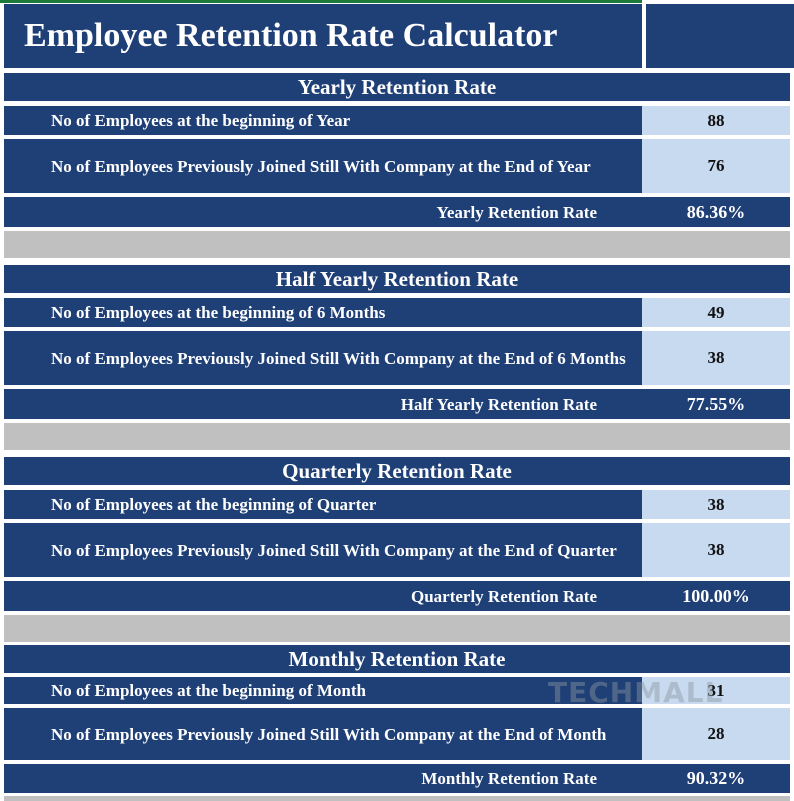  What do you see at coordinates (720, 36) in the screenshot?
I see `title-side-cell` at bounding box center [720, 36].